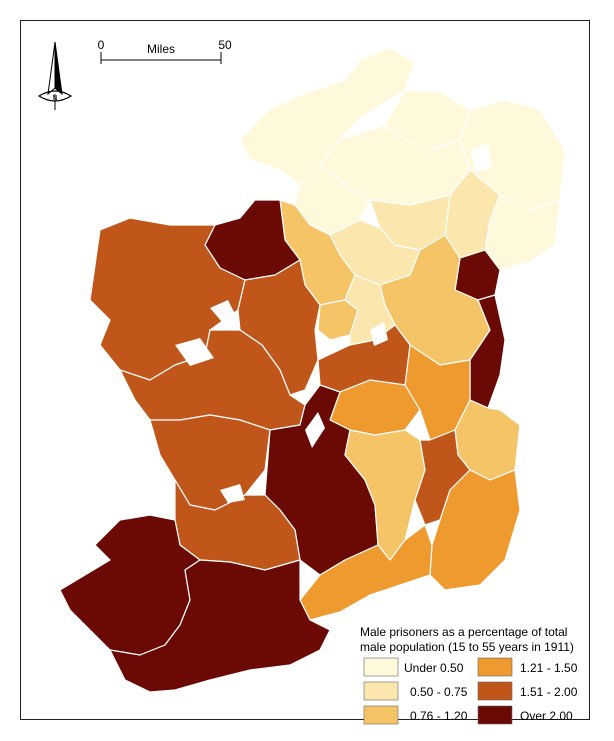 This screenshot has height=741, width=614. I want to click on north-arrow-icon: N, so click(55, 75).